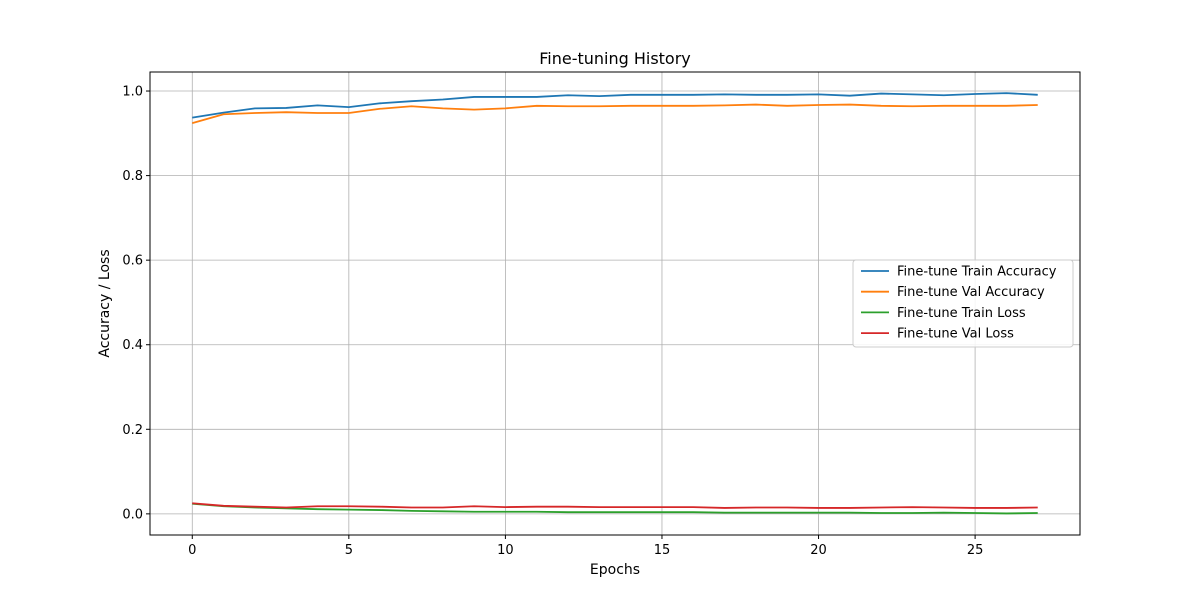 Image resolution: width=1200 pixels, height=600 pixels. What do you see at coordinates (132, 176) in the screenshot?
I see `y-tick-label: 0.8` at bounding box center [132, 176].